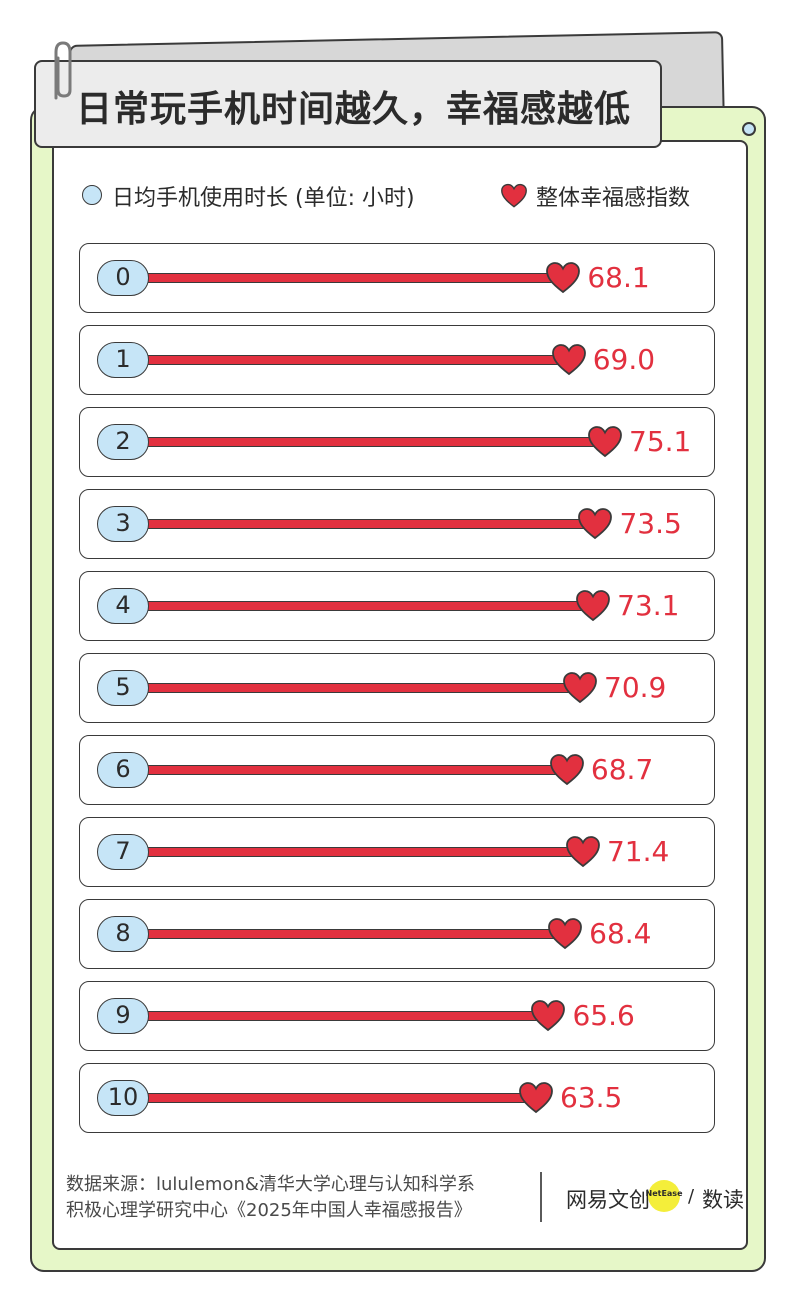 This screenshot has width=800, height=1307. What do you see at coordinates (613, 198) in the screenshot?
I see `legend-index-label: 整体幸福感指数` at bounding box center [613, 198].